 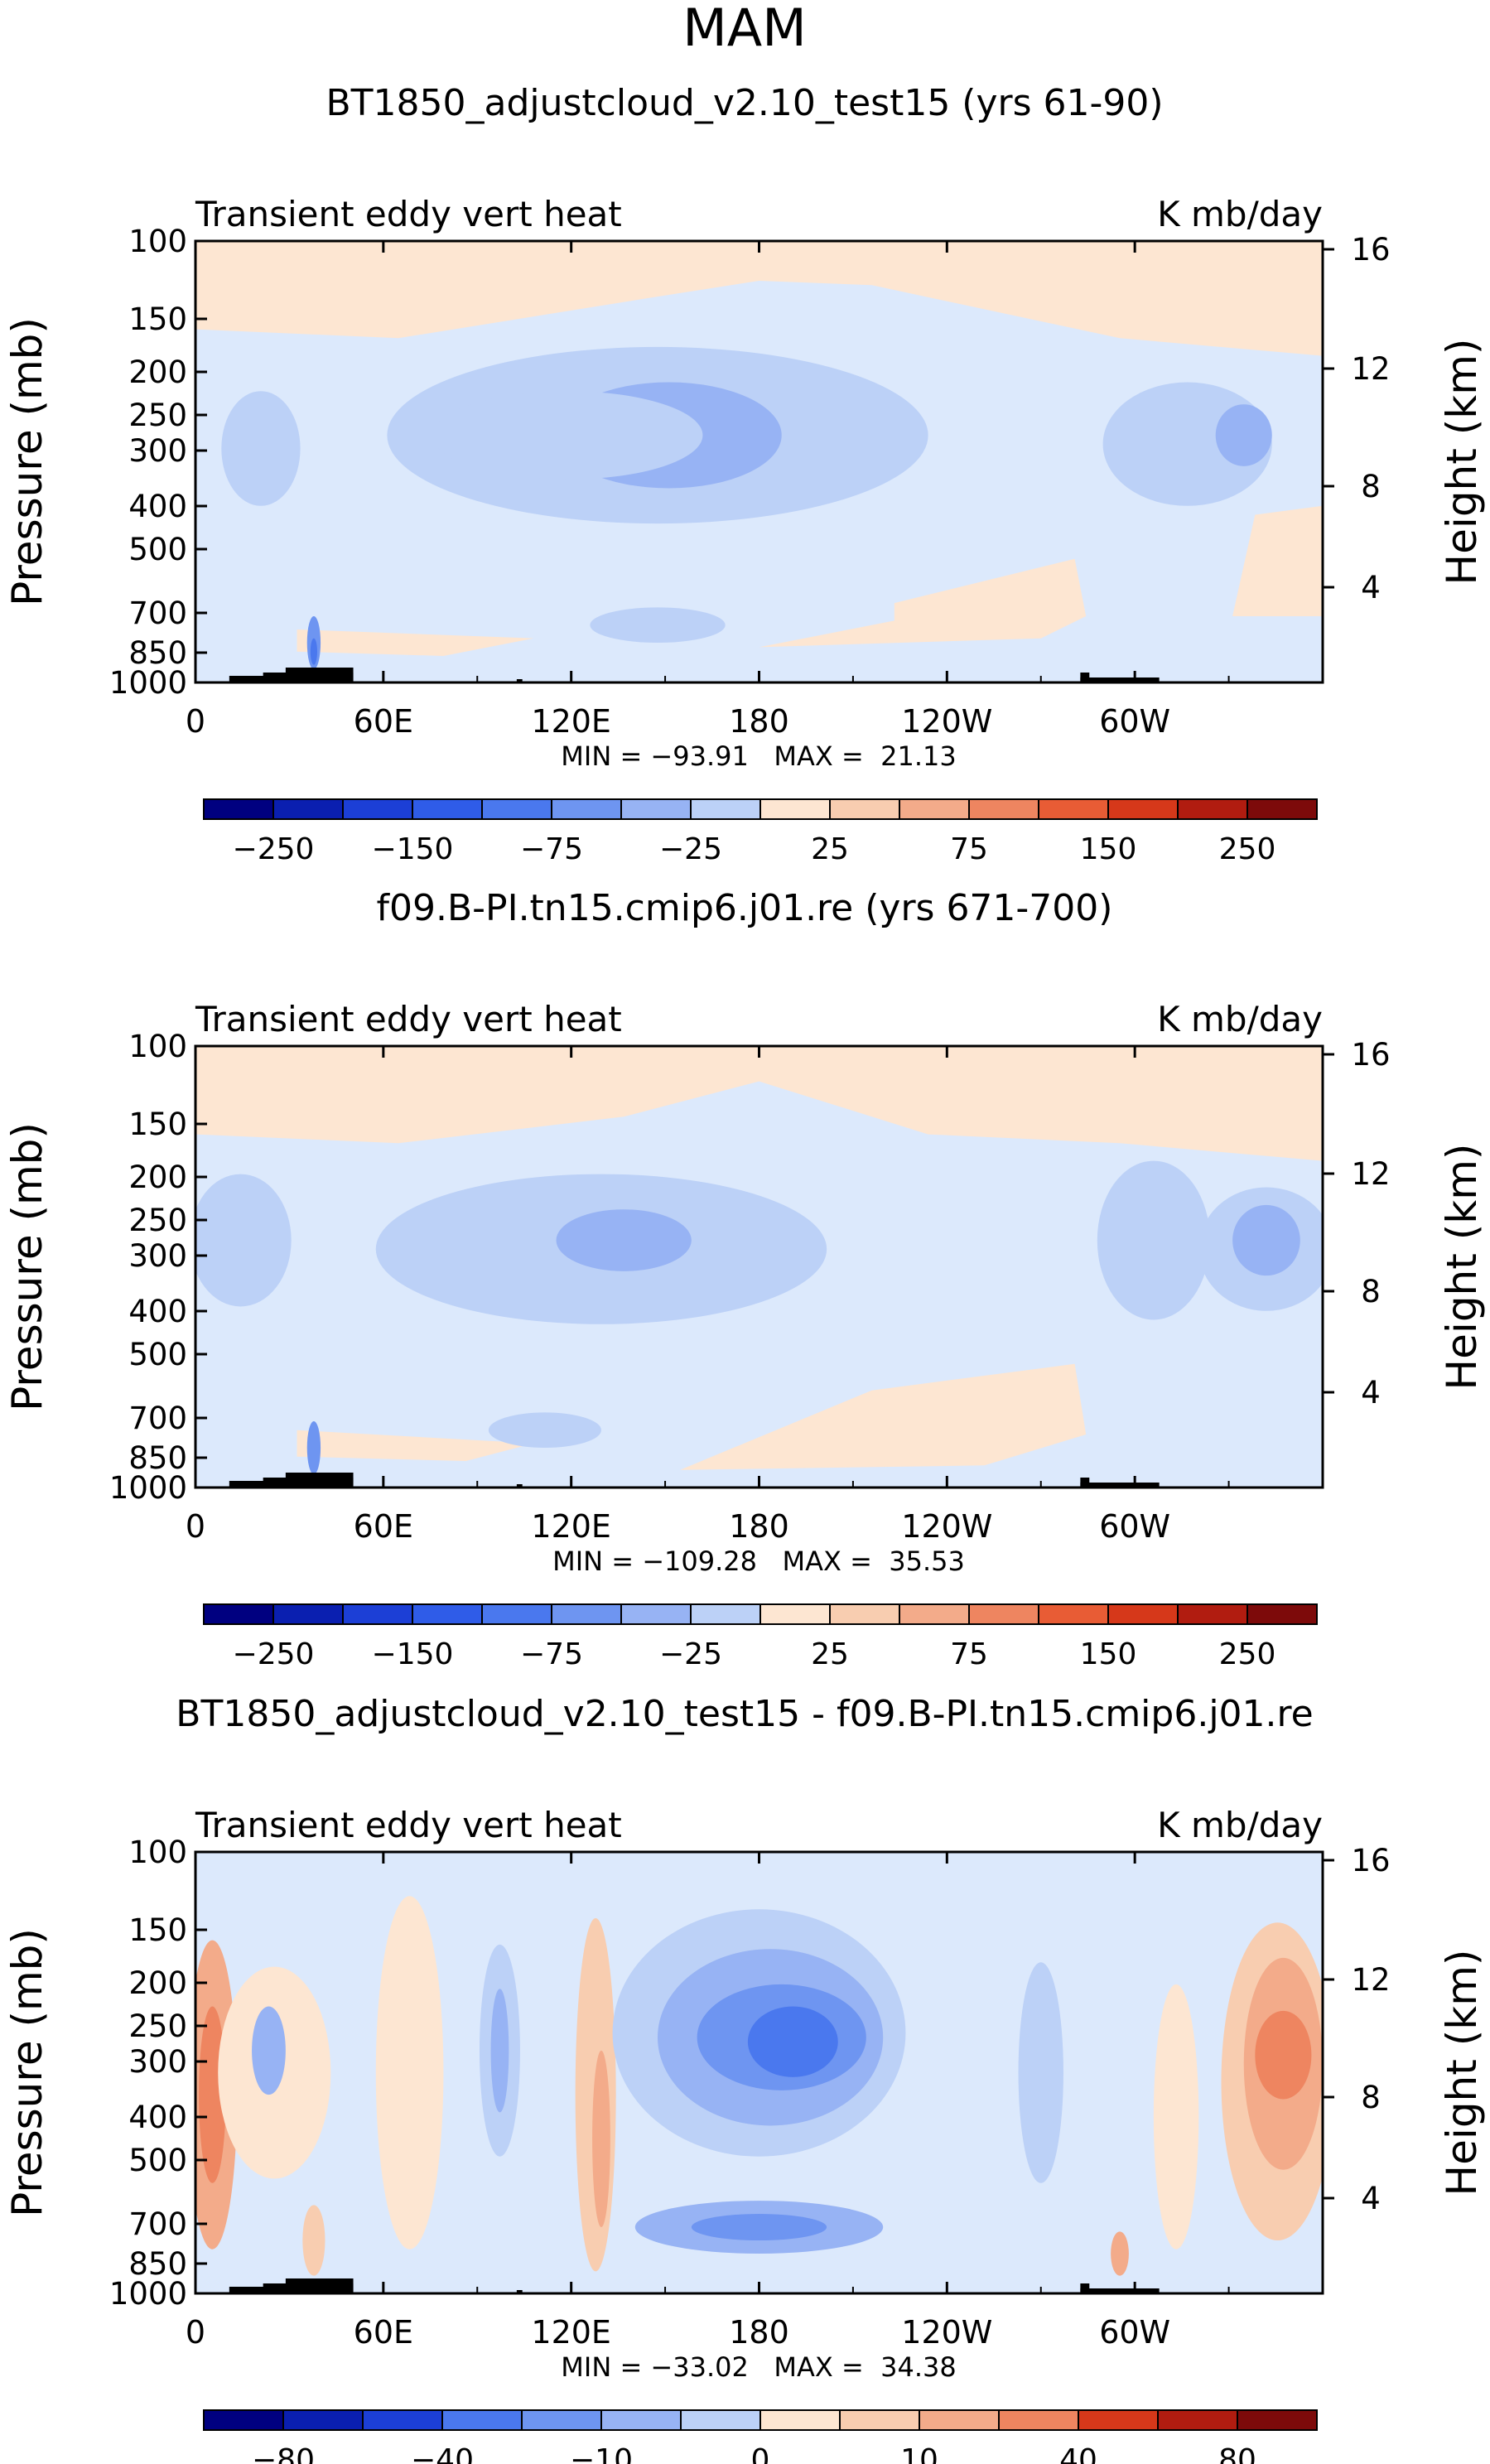 I want to click on y2-tick-label: 12, so click(x=1370, y=1174).